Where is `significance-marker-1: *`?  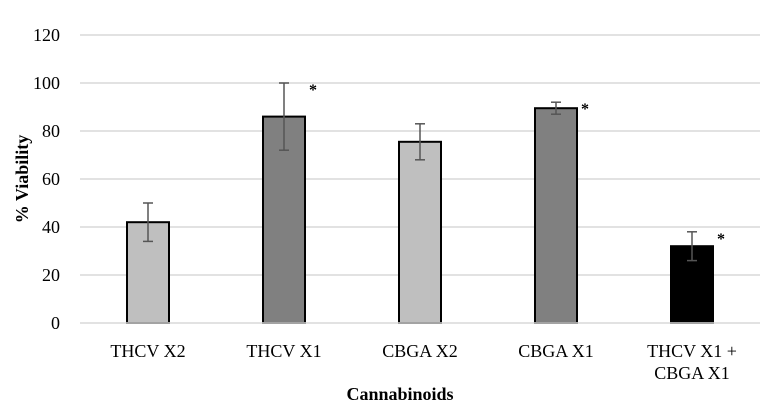
significance-marker-1: * is located at coordinates (313, 90).